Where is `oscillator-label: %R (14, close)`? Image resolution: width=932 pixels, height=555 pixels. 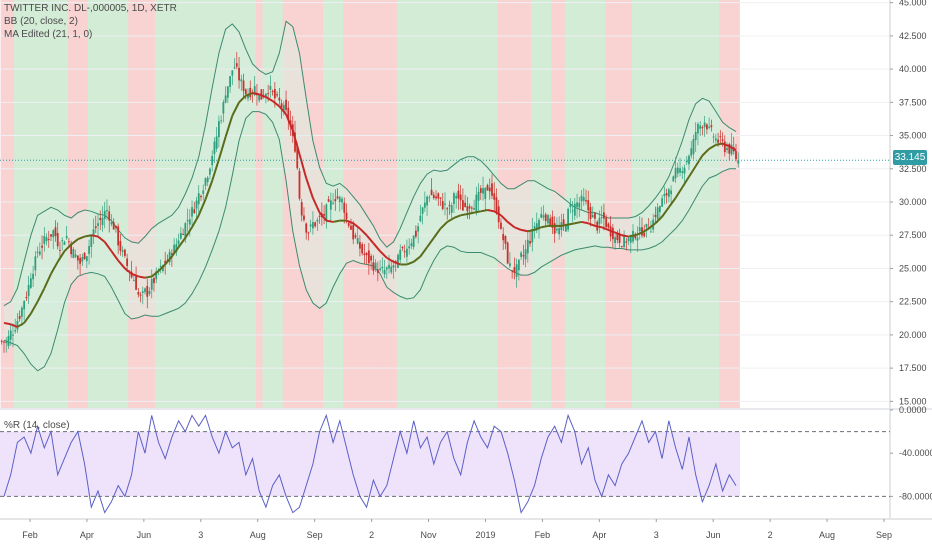 oscillator-label: %R (14, close) is located at coordinates (37, 425).